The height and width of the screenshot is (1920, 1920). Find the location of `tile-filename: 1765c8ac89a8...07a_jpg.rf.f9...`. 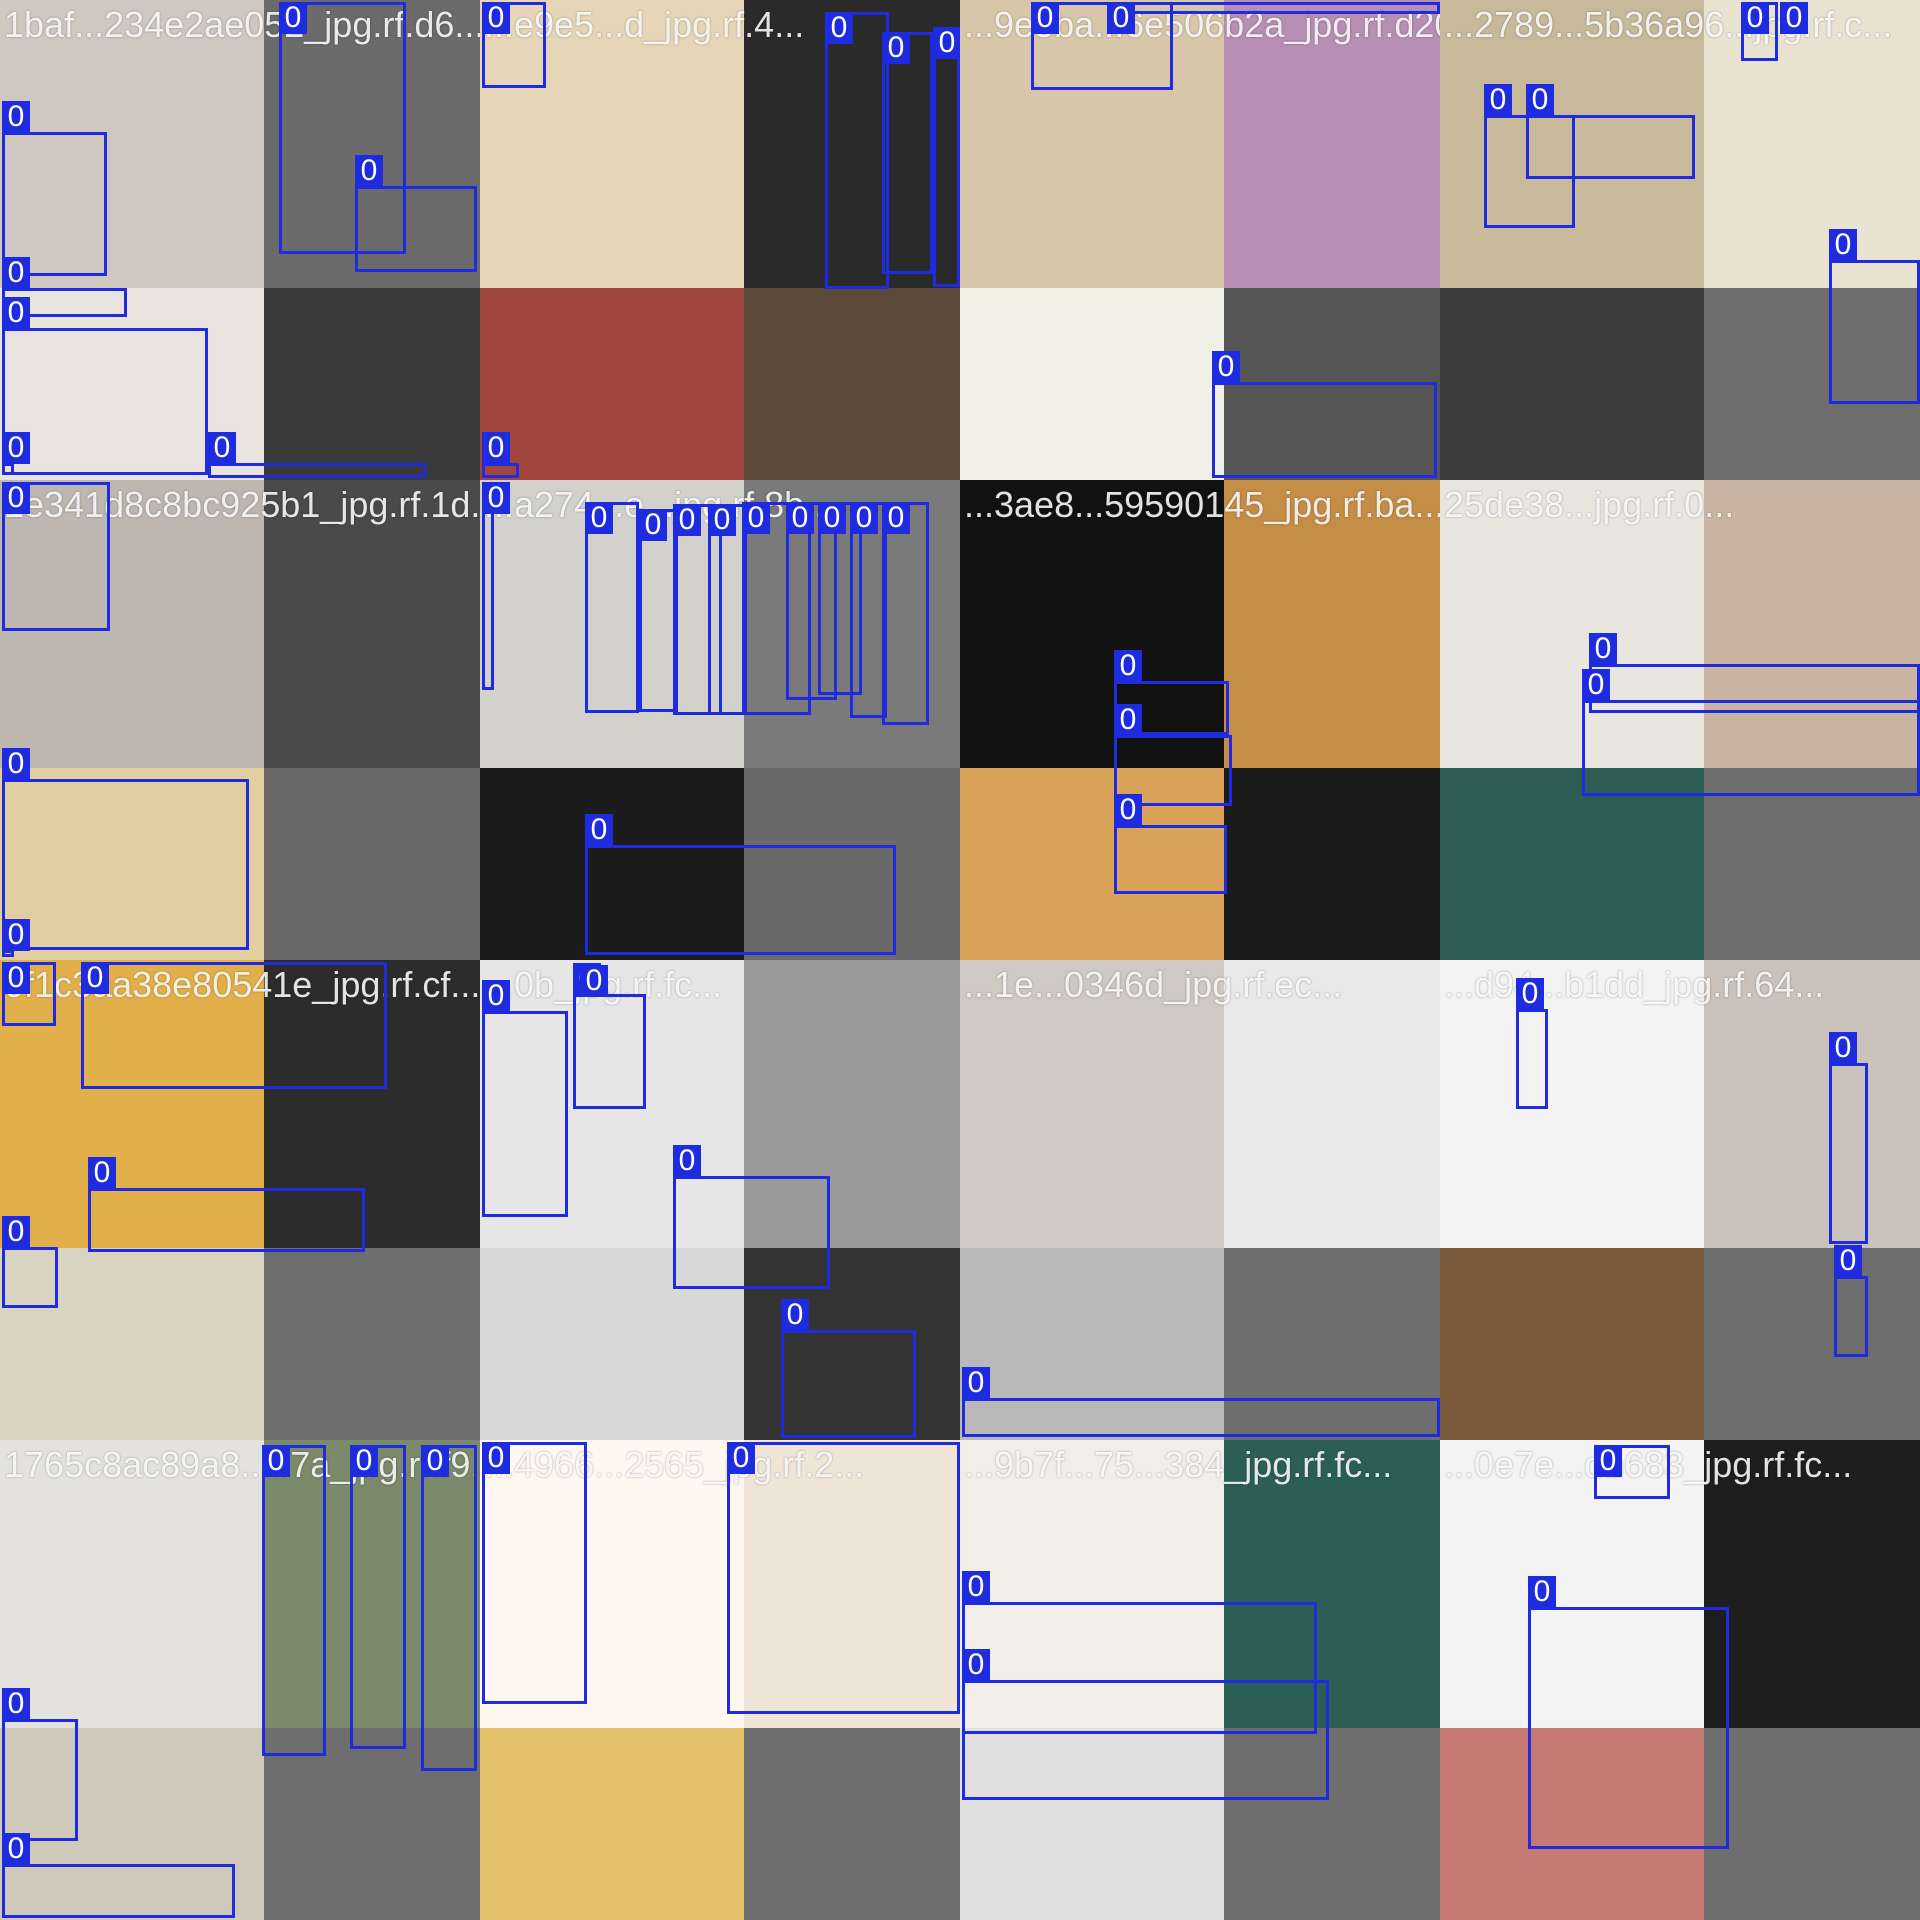

tile-filename: 1765c8ac89a8...07a_jpg.rf.f9... is located at coordinates (242, 1464).